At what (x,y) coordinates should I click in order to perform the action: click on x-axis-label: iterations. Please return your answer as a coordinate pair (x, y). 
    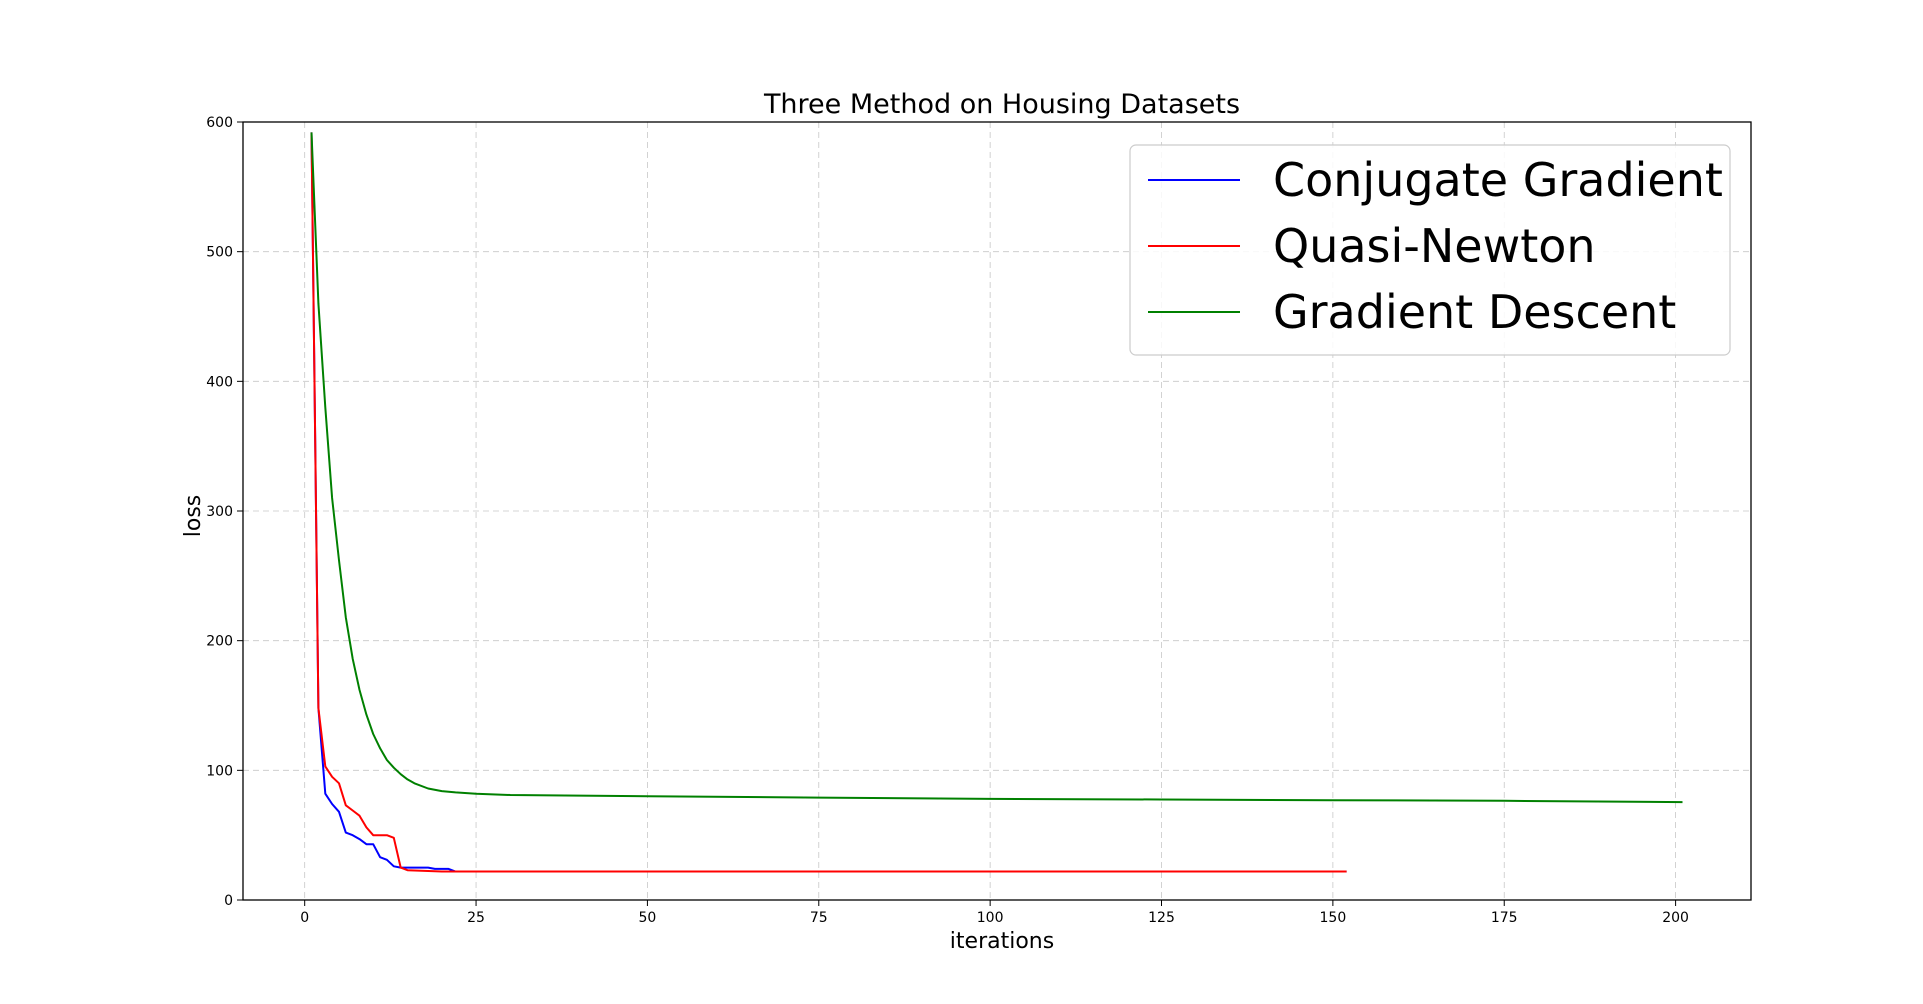
    Looking at the image, I should click on (1002, 941).